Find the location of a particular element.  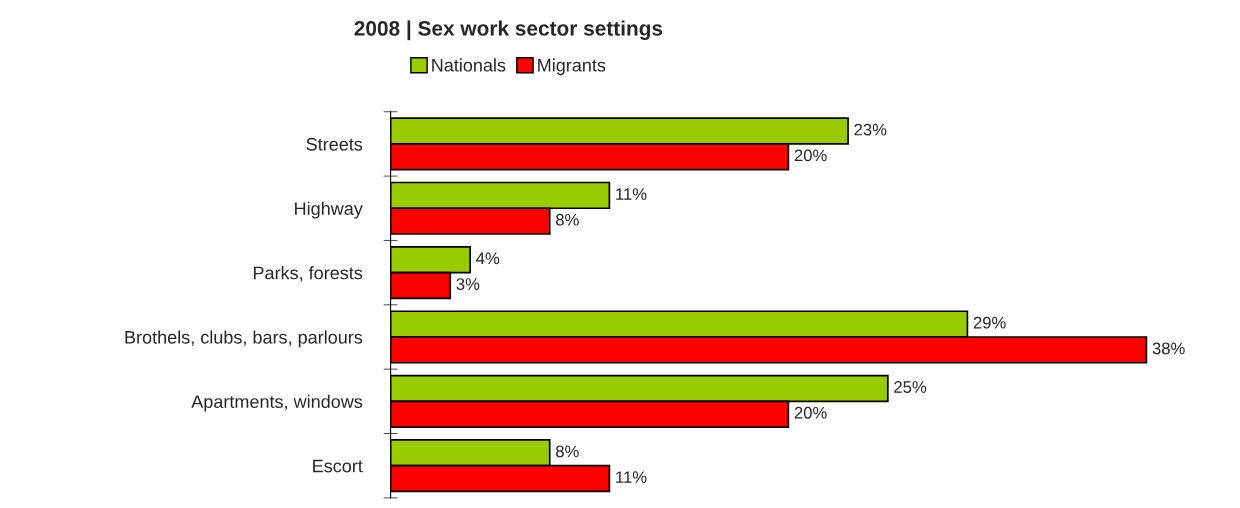

y-tick-label: Brothels, clubs, bars, parlours is located at coordinates (244, 339).